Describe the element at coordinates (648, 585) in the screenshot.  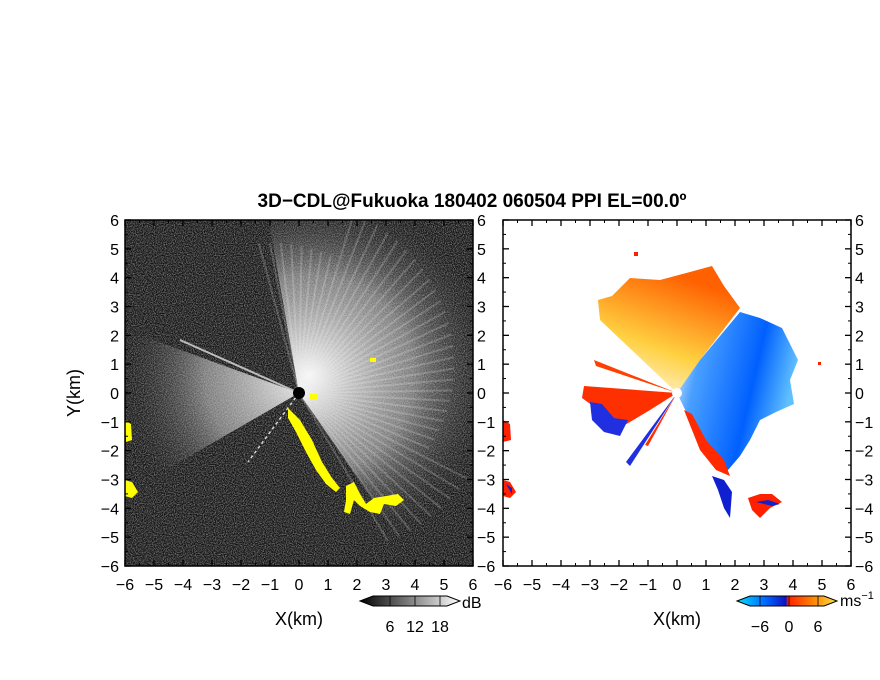
I see `x-tick-label: −1` at that location.